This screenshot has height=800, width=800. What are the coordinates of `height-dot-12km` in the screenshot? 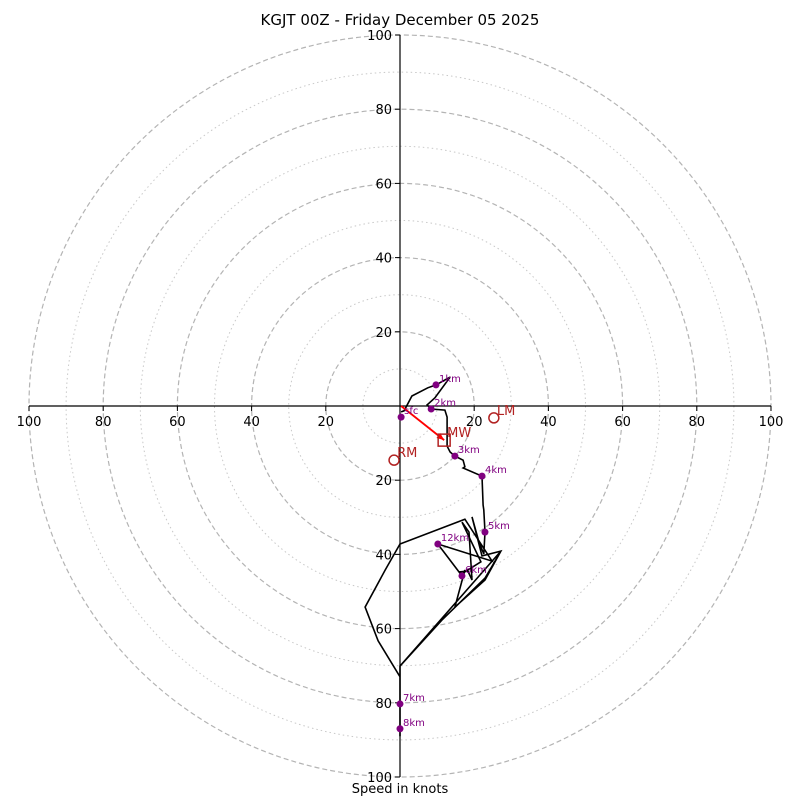 It's located at (438, 544).